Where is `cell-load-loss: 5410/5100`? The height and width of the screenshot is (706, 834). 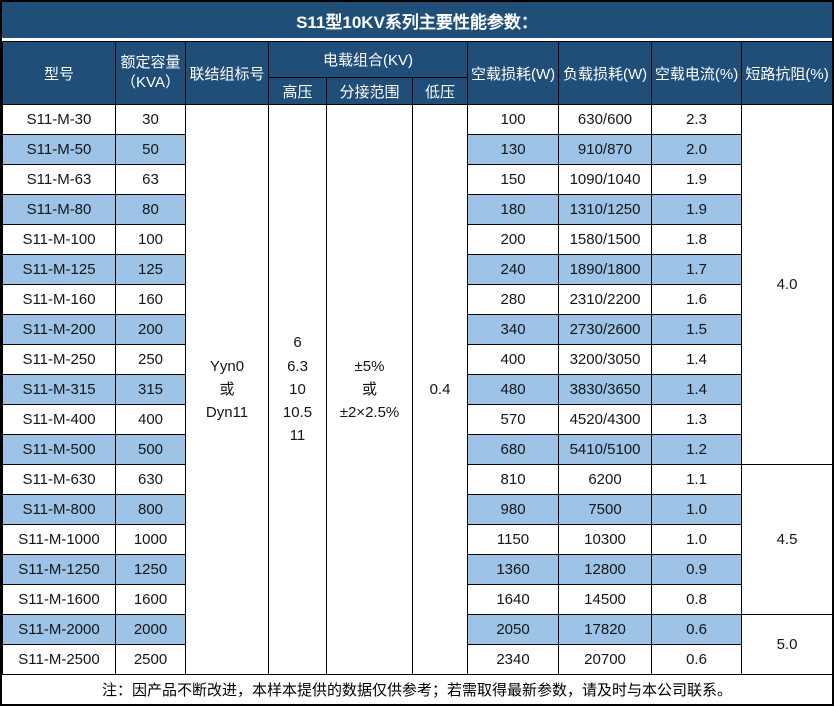 cell-load-loss: 5410/5100 is located at coordinates (605, 449).